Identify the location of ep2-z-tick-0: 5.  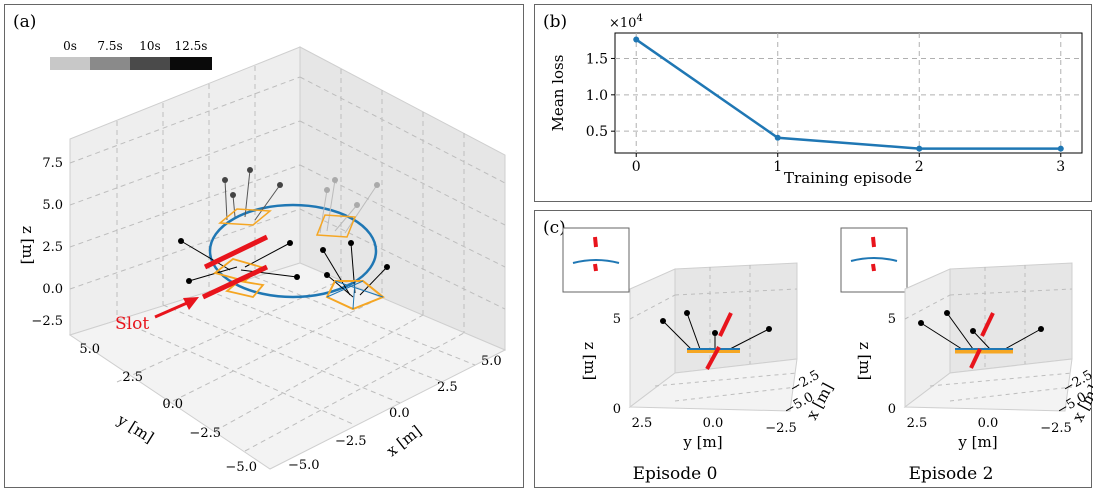
(892, 319).